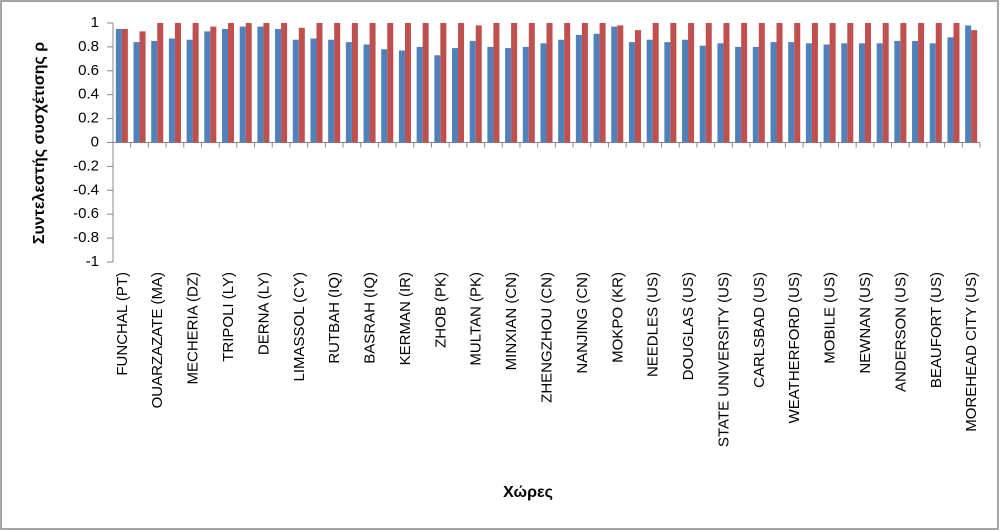 The height and width of the screenshot is (531, 1000). I want to click on y-tick-label: -0.2, so click(86, 165).